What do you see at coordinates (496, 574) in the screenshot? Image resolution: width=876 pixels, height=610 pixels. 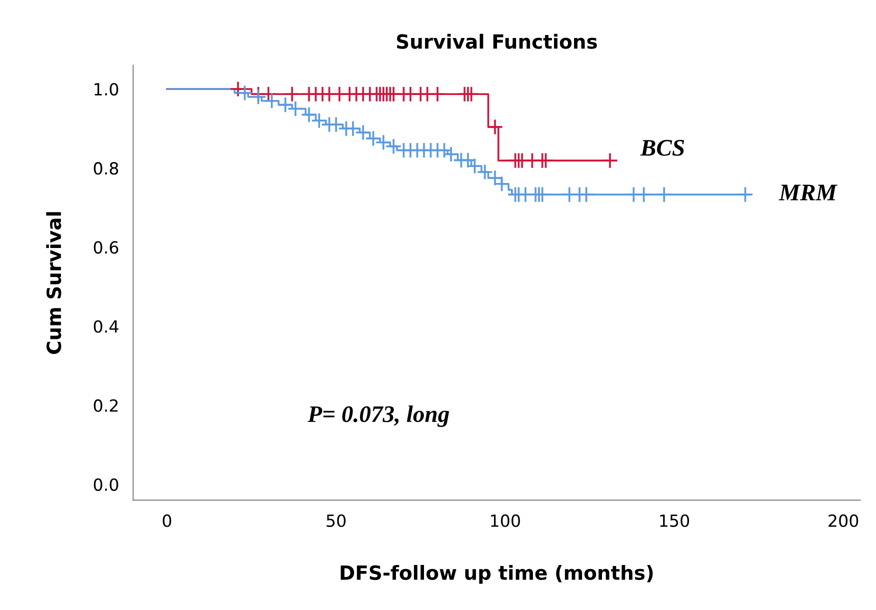 I see `x-axis-title: DFS-follow up time (months)` at bounding box center [496, 574].